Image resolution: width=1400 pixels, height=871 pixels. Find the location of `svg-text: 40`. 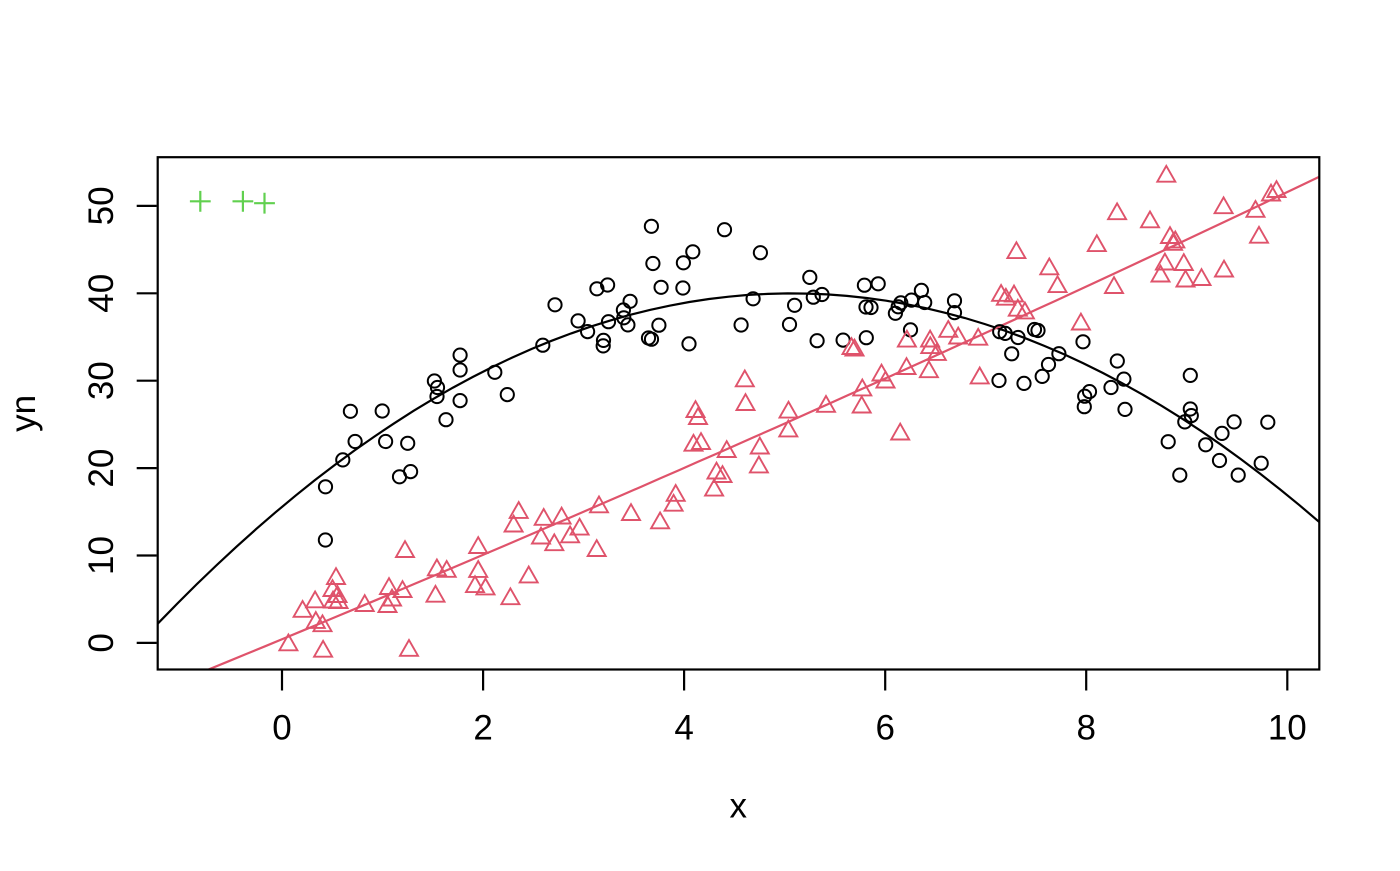

svg-text: 40 is located at coordinates (101, 293).